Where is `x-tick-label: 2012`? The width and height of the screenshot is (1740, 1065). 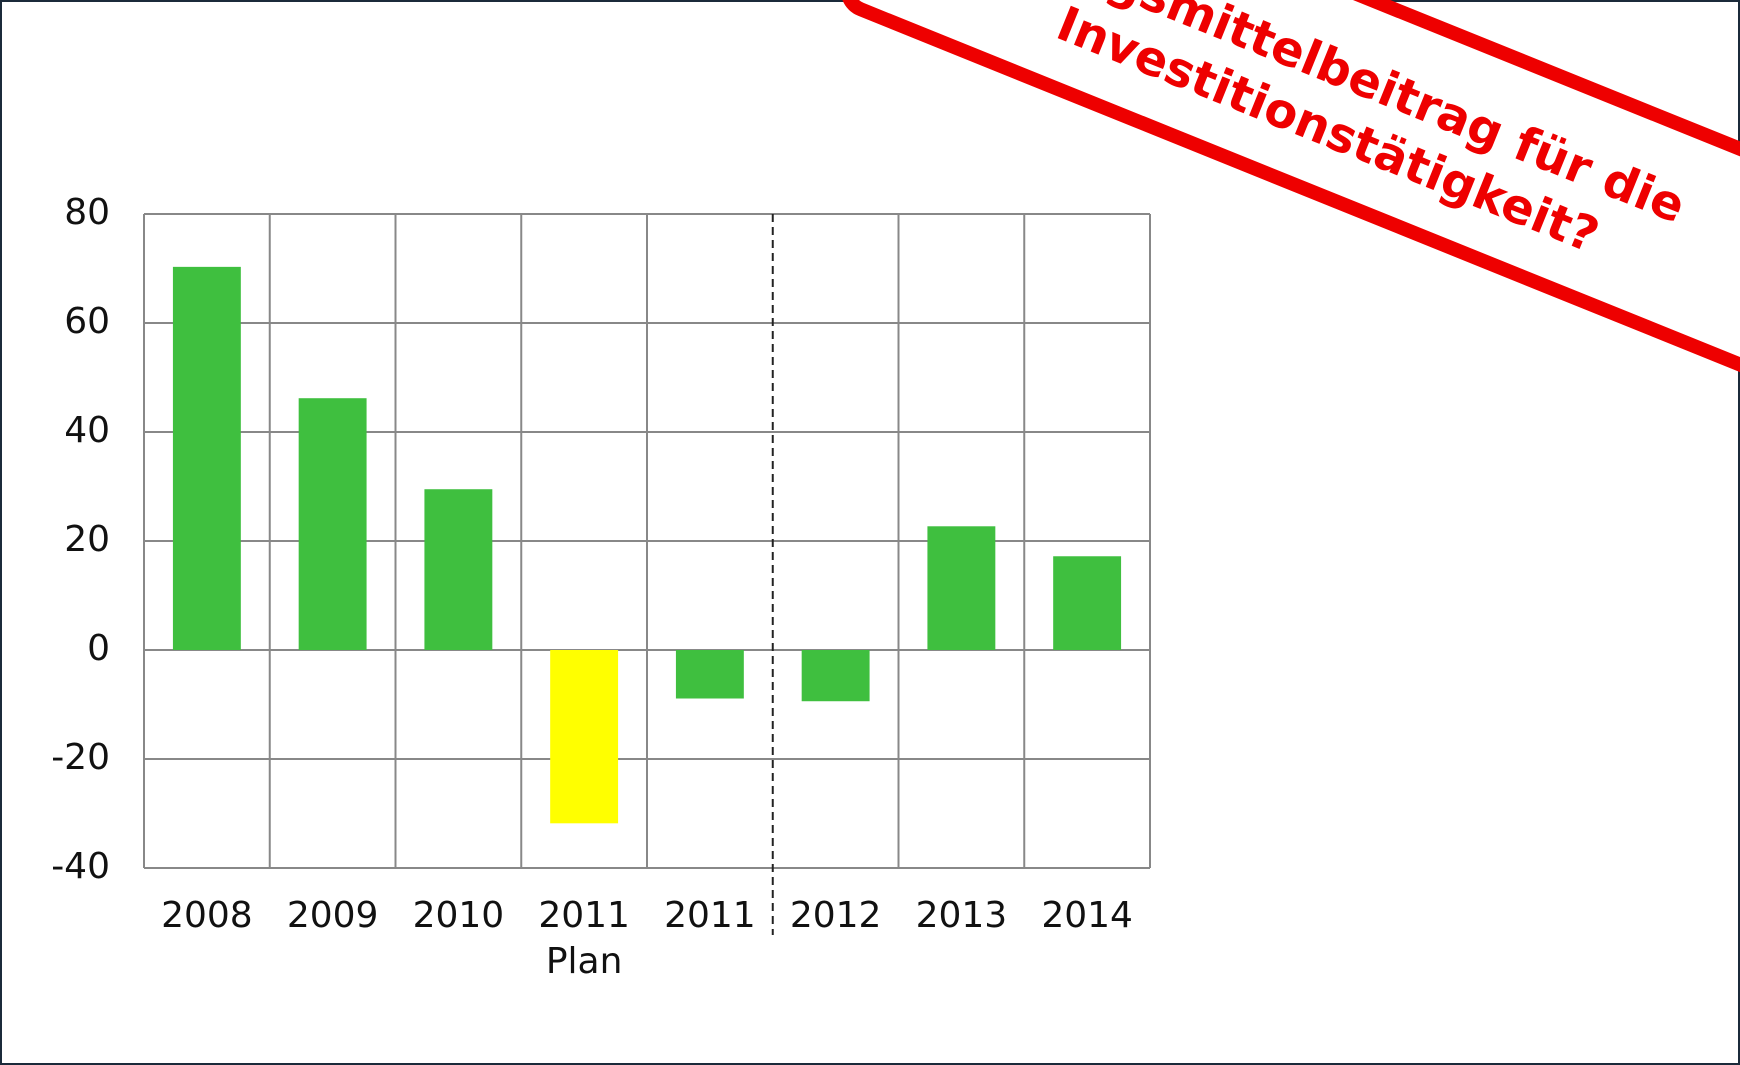 x-tick-label: 2012 is located at coordinates (836, 915).